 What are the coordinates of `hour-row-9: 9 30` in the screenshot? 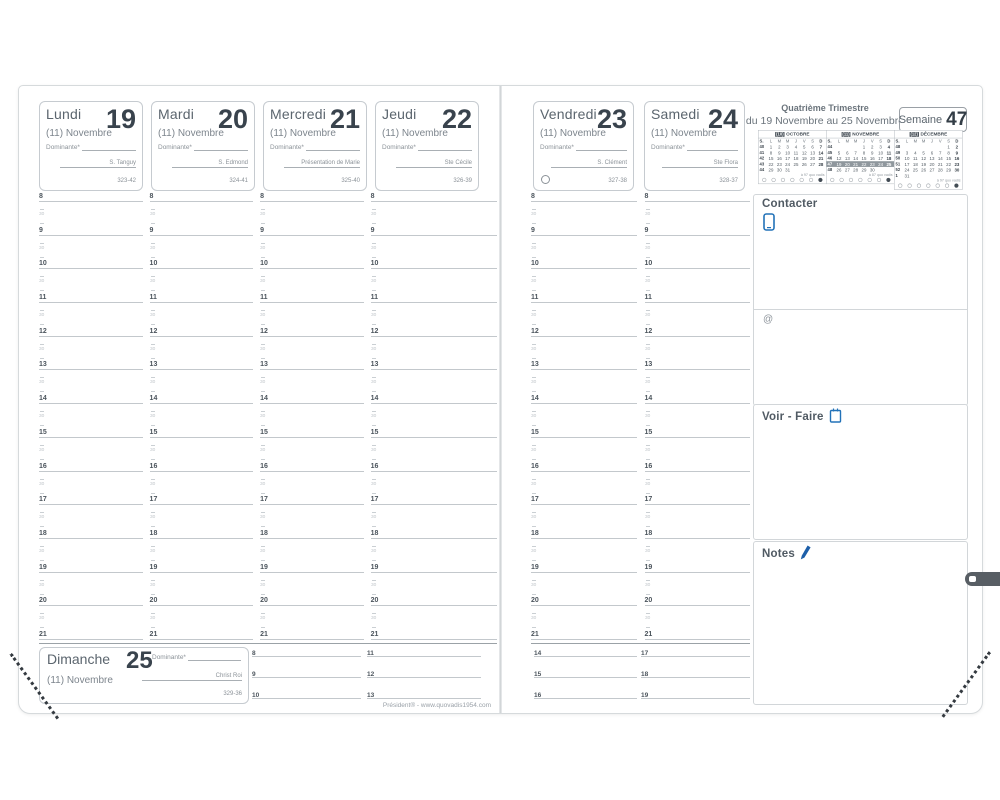 It's located at (584, 245).